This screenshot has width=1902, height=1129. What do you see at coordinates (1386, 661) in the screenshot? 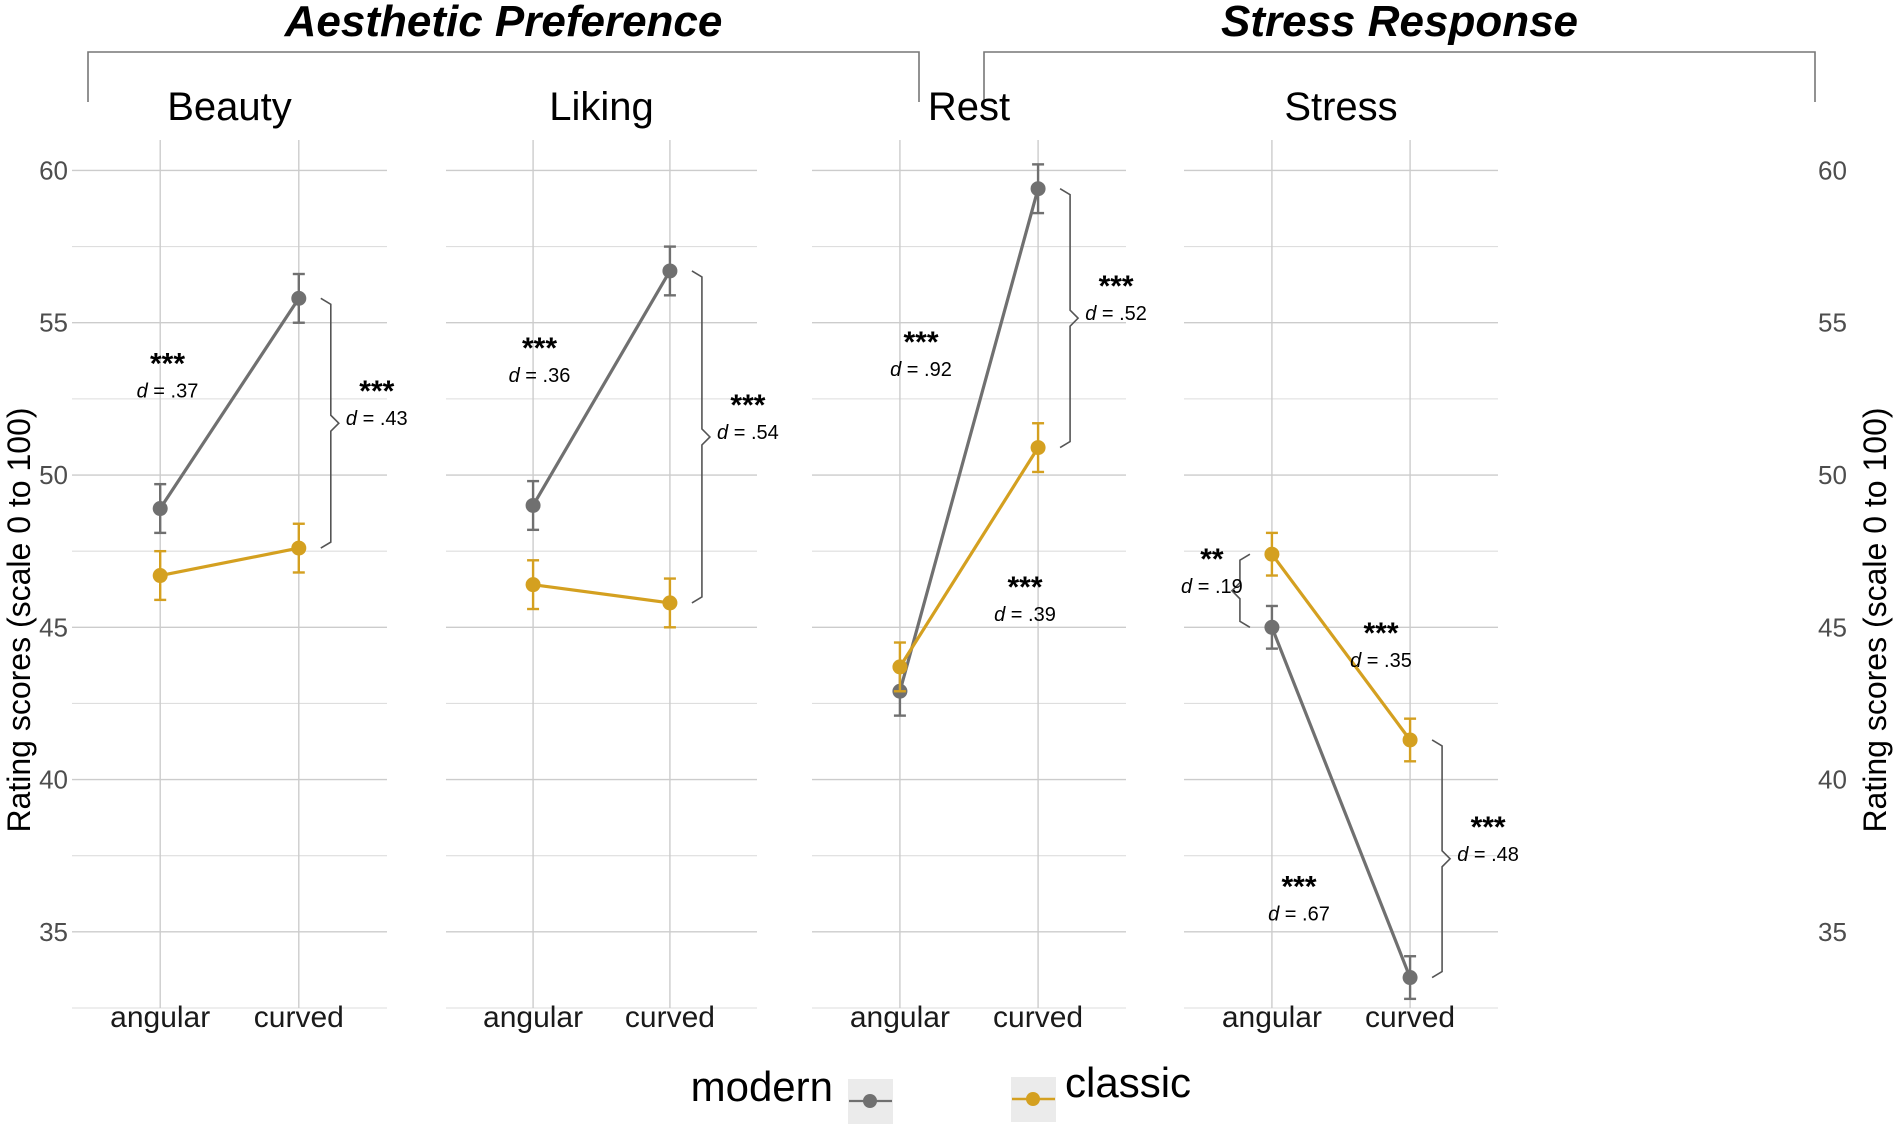
I see `effect-size-value: = .35` at bounding box center [1386, 661].